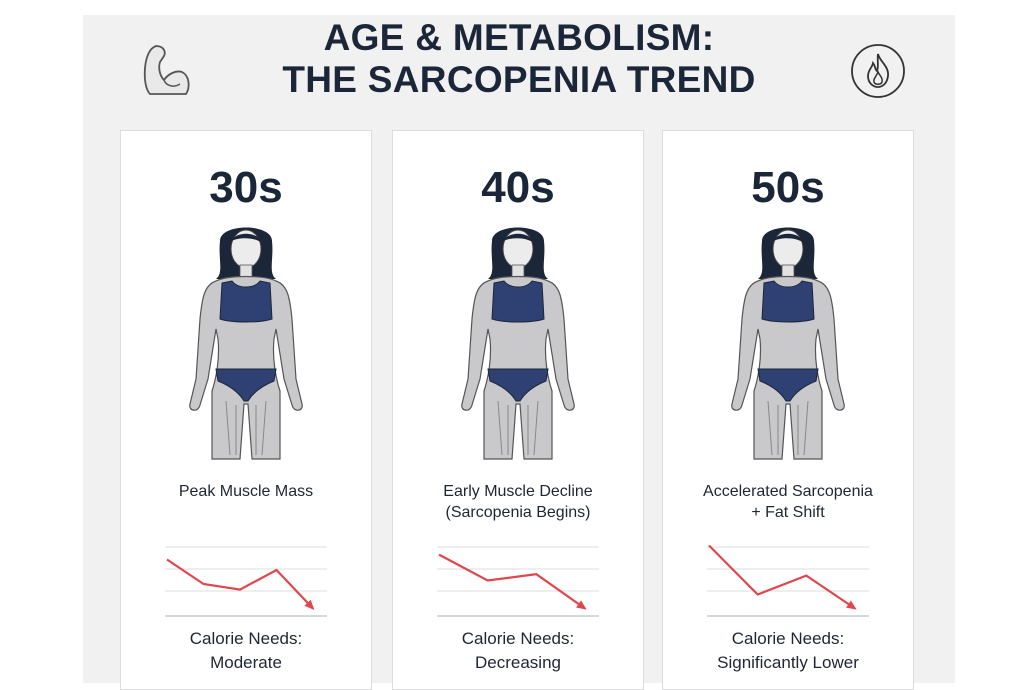 The width and height of the screenshot is (1024, 690). I want to click on flexed-arm-icon, so click(166, 70).